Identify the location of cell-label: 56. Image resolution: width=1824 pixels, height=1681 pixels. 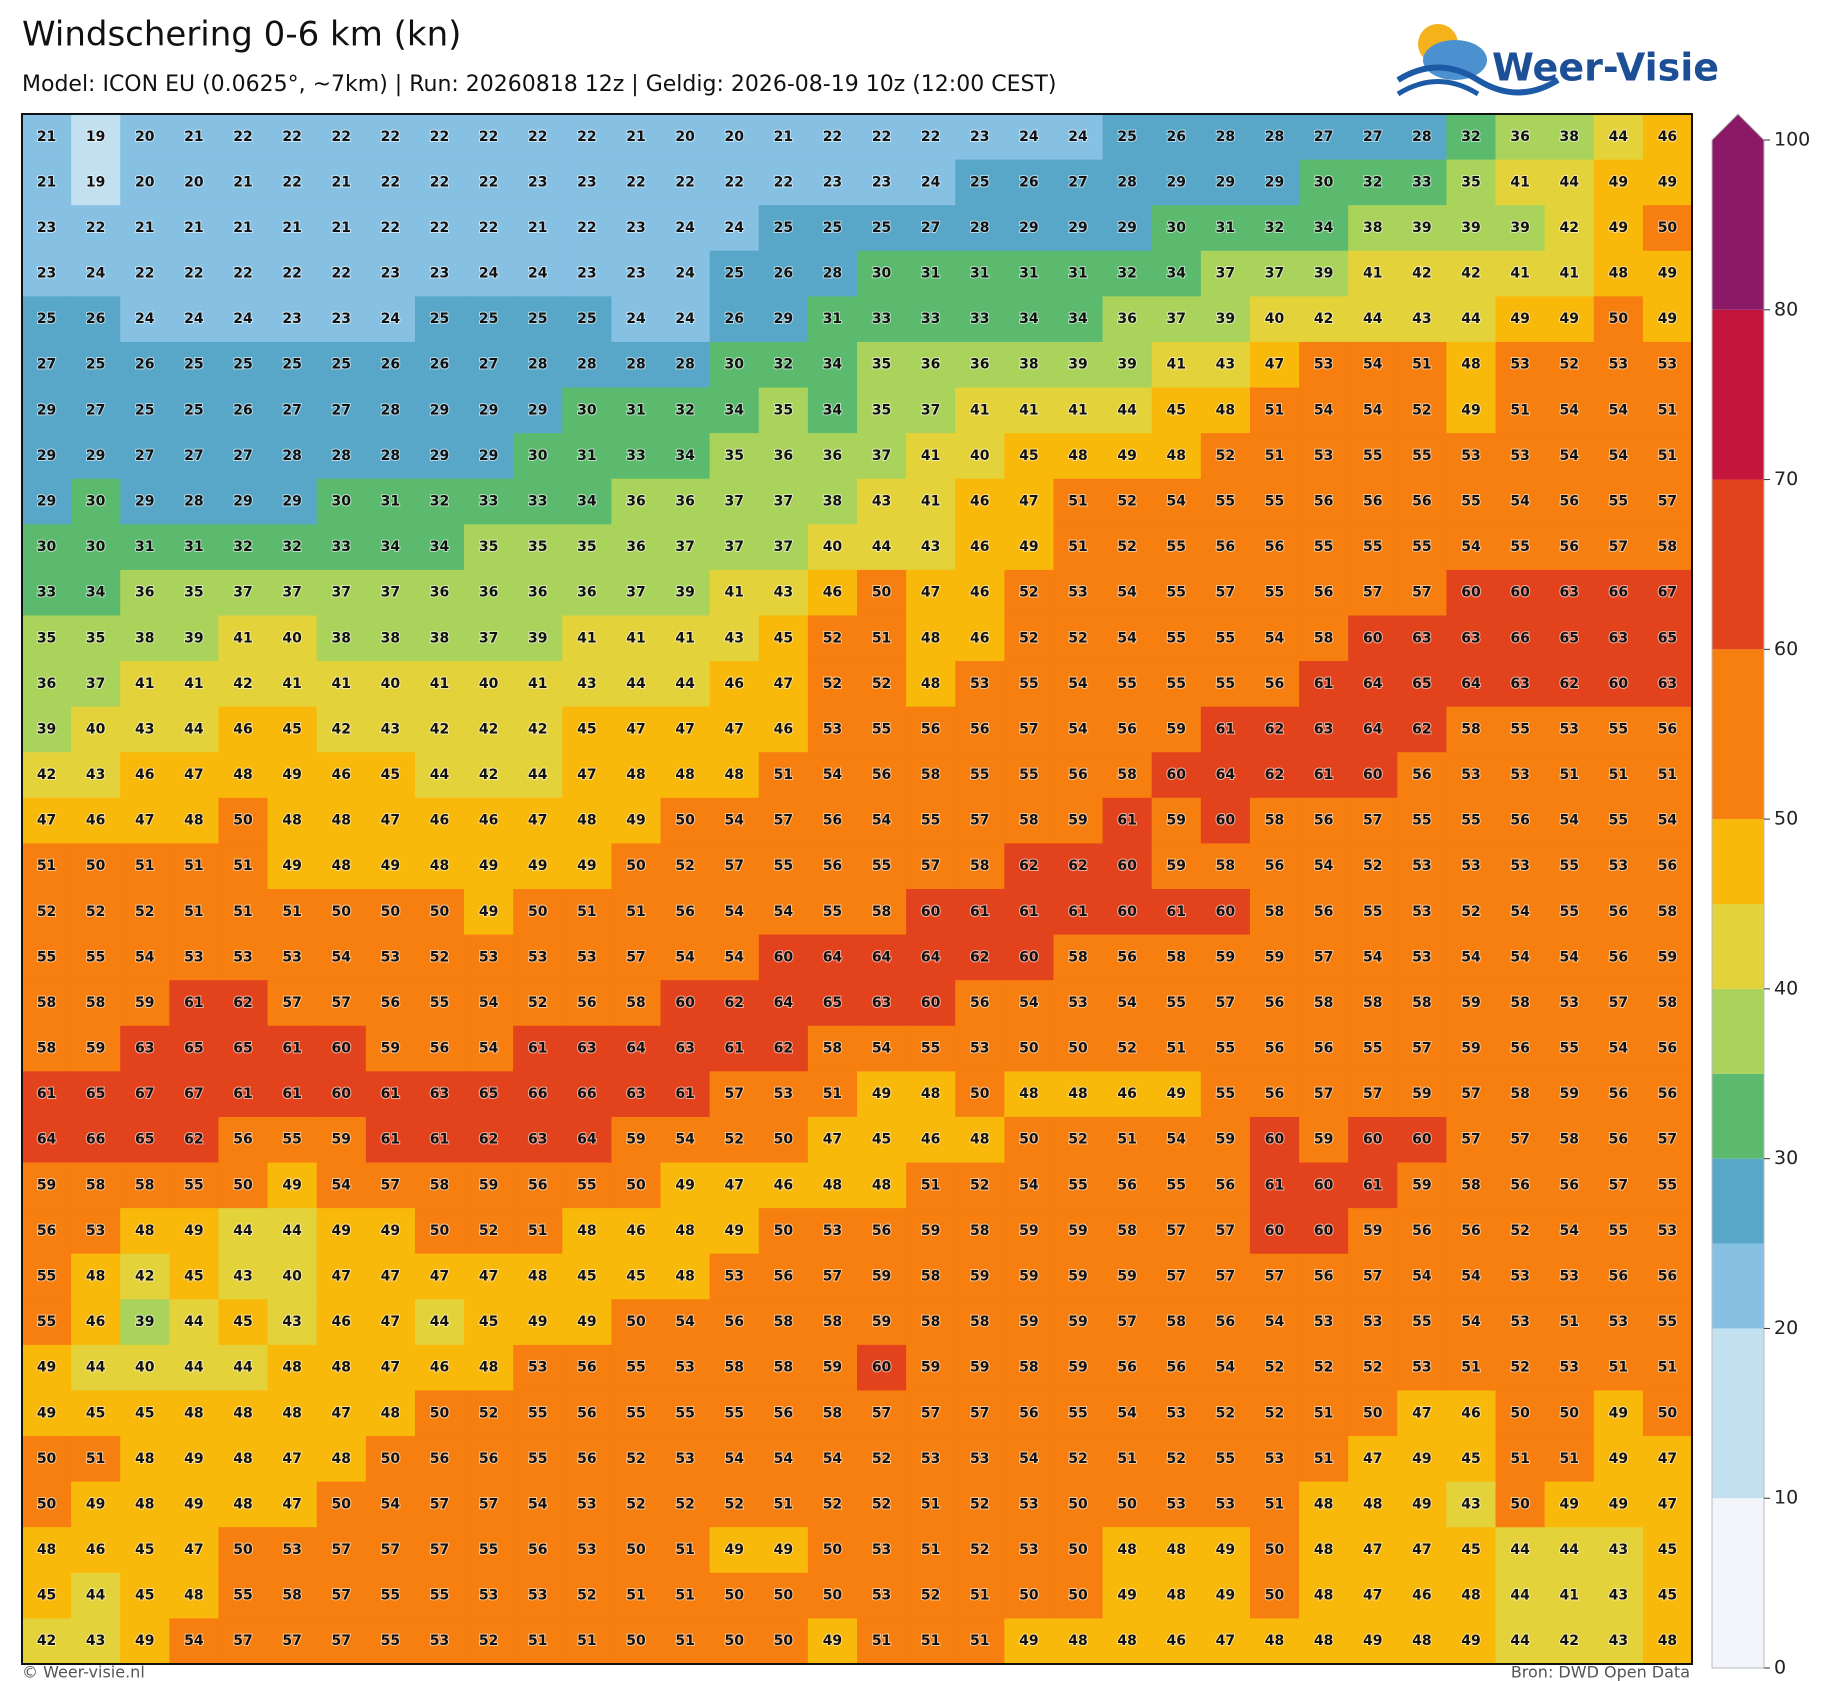
(1618, 912).